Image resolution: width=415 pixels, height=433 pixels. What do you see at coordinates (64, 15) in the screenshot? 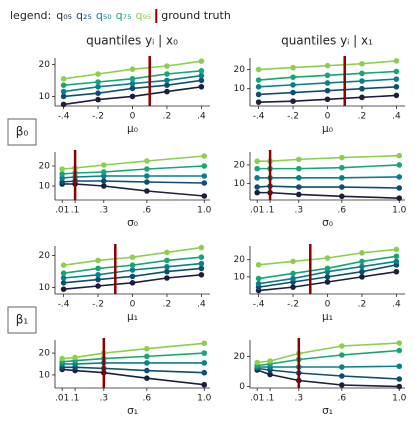
I see `legend-entry: q₀₅` at bounding box center [64, 15].